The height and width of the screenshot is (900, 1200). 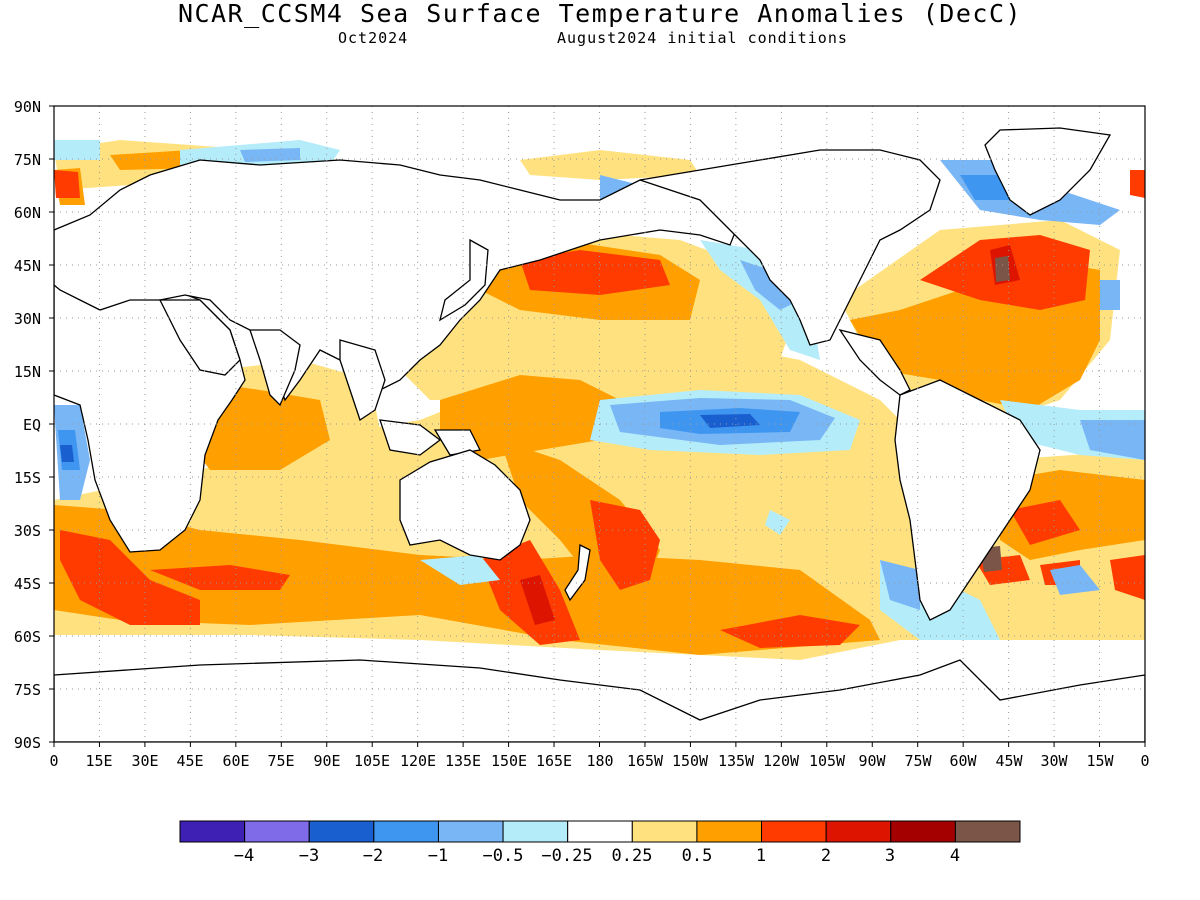 I want to click on lat-label: EQ, so click(x=32, y=425).